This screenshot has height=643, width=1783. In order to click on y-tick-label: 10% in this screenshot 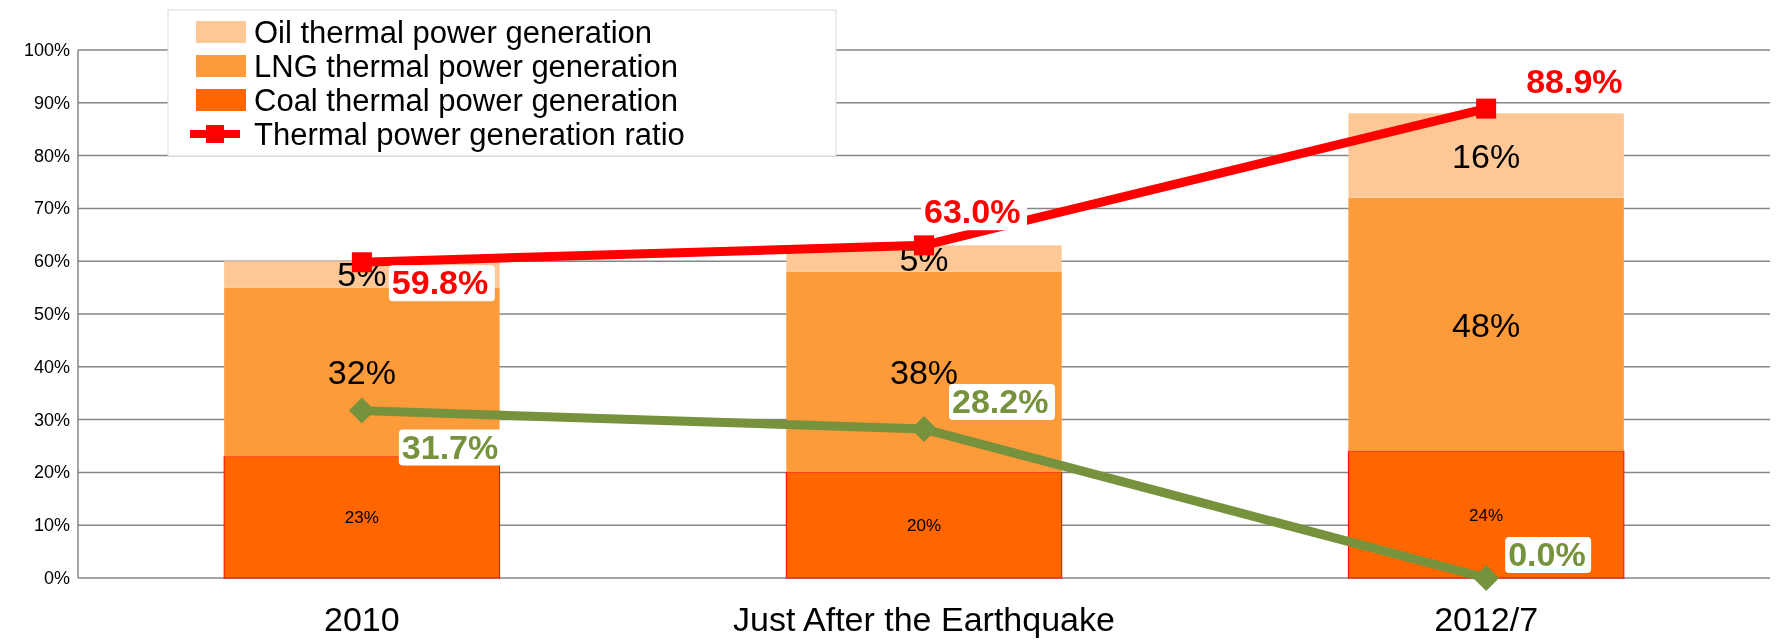, I will do `click(51, 525)`.